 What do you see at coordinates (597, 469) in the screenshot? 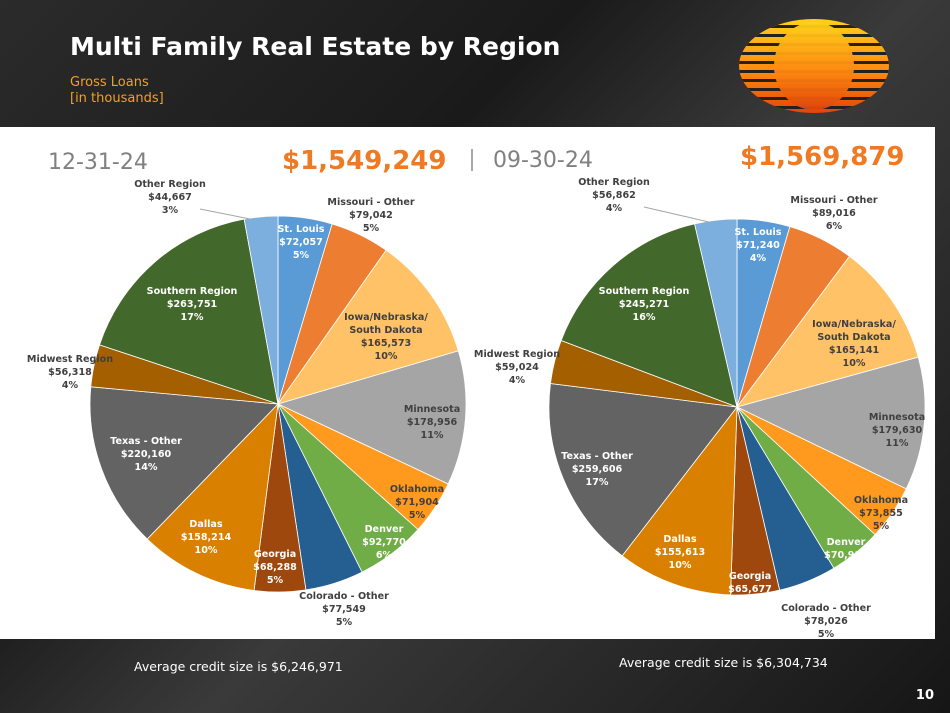
I see `slice-label-texas-other: Texas - Other $259,606 17%` at bounding box center [597, 469].